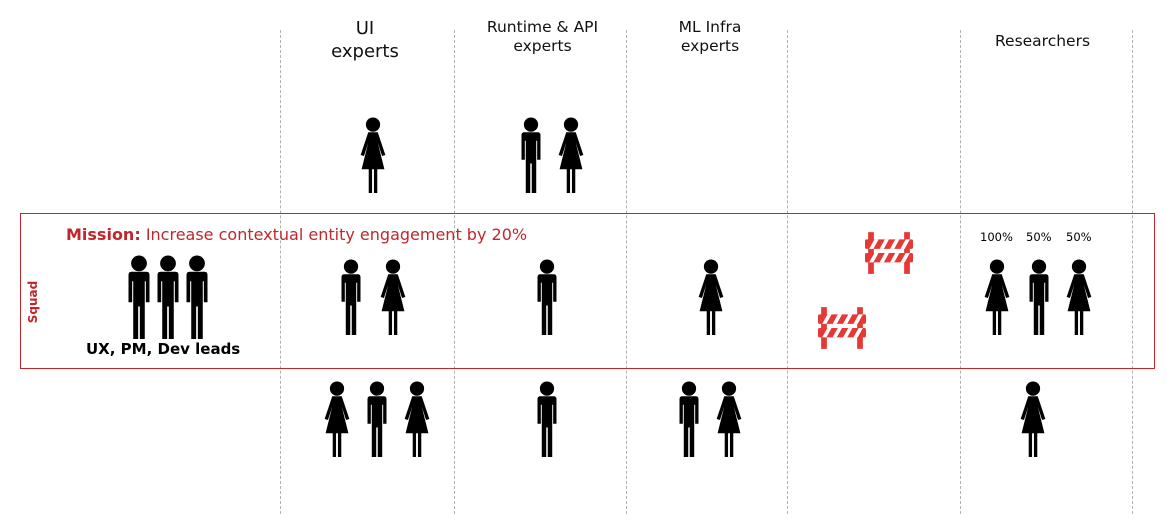 The width and height of the screenshot is (1167, 519). What do you see at coordinates (163, 349) in the screenshot?
I see `leads-label: UX, PM, Dev leads` at bounding box center [163, 349].